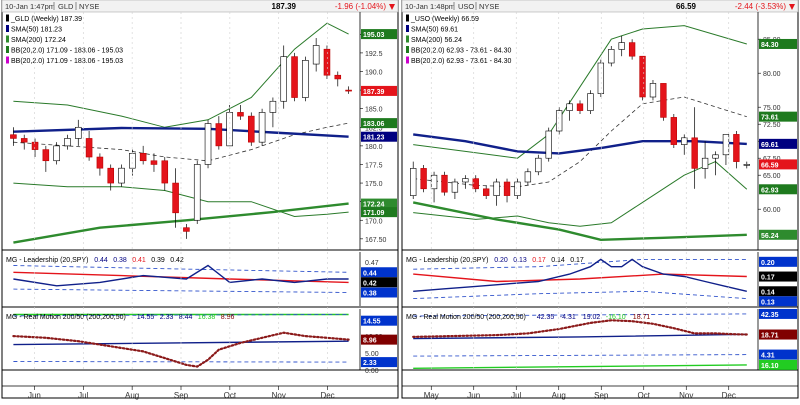 This screenshot has height=405, width=800. What do you see at coordinates (374, 92) in the screenshot?
I see `price-badge-label: 187.39` at bounding box center [374, 92].